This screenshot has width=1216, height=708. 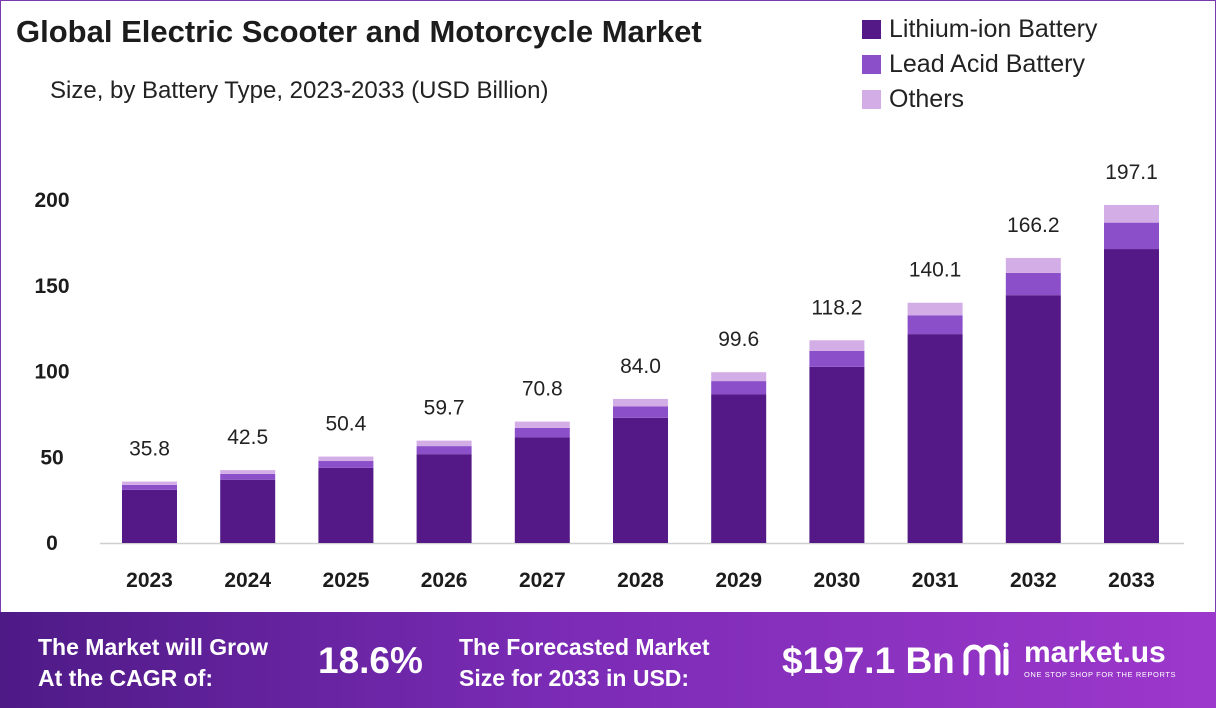 I want to click on x-tick-label: 2027, so click(x=542, y=580).